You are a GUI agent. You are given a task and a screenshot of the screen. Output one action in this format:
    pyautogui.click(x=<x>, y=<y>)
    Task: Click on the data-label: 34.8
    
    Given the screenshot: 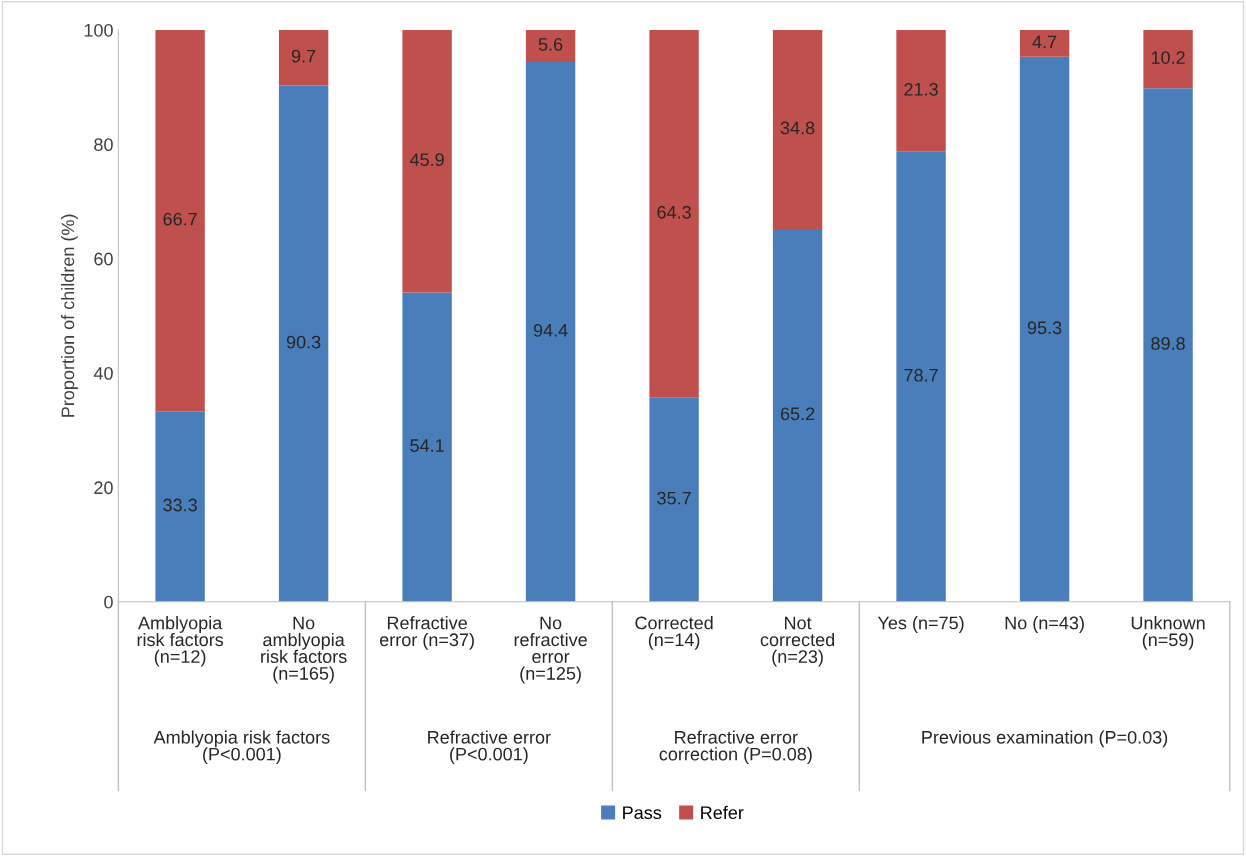 What is the action you would take?
    pyautogui.click(x=797, y=128)
    